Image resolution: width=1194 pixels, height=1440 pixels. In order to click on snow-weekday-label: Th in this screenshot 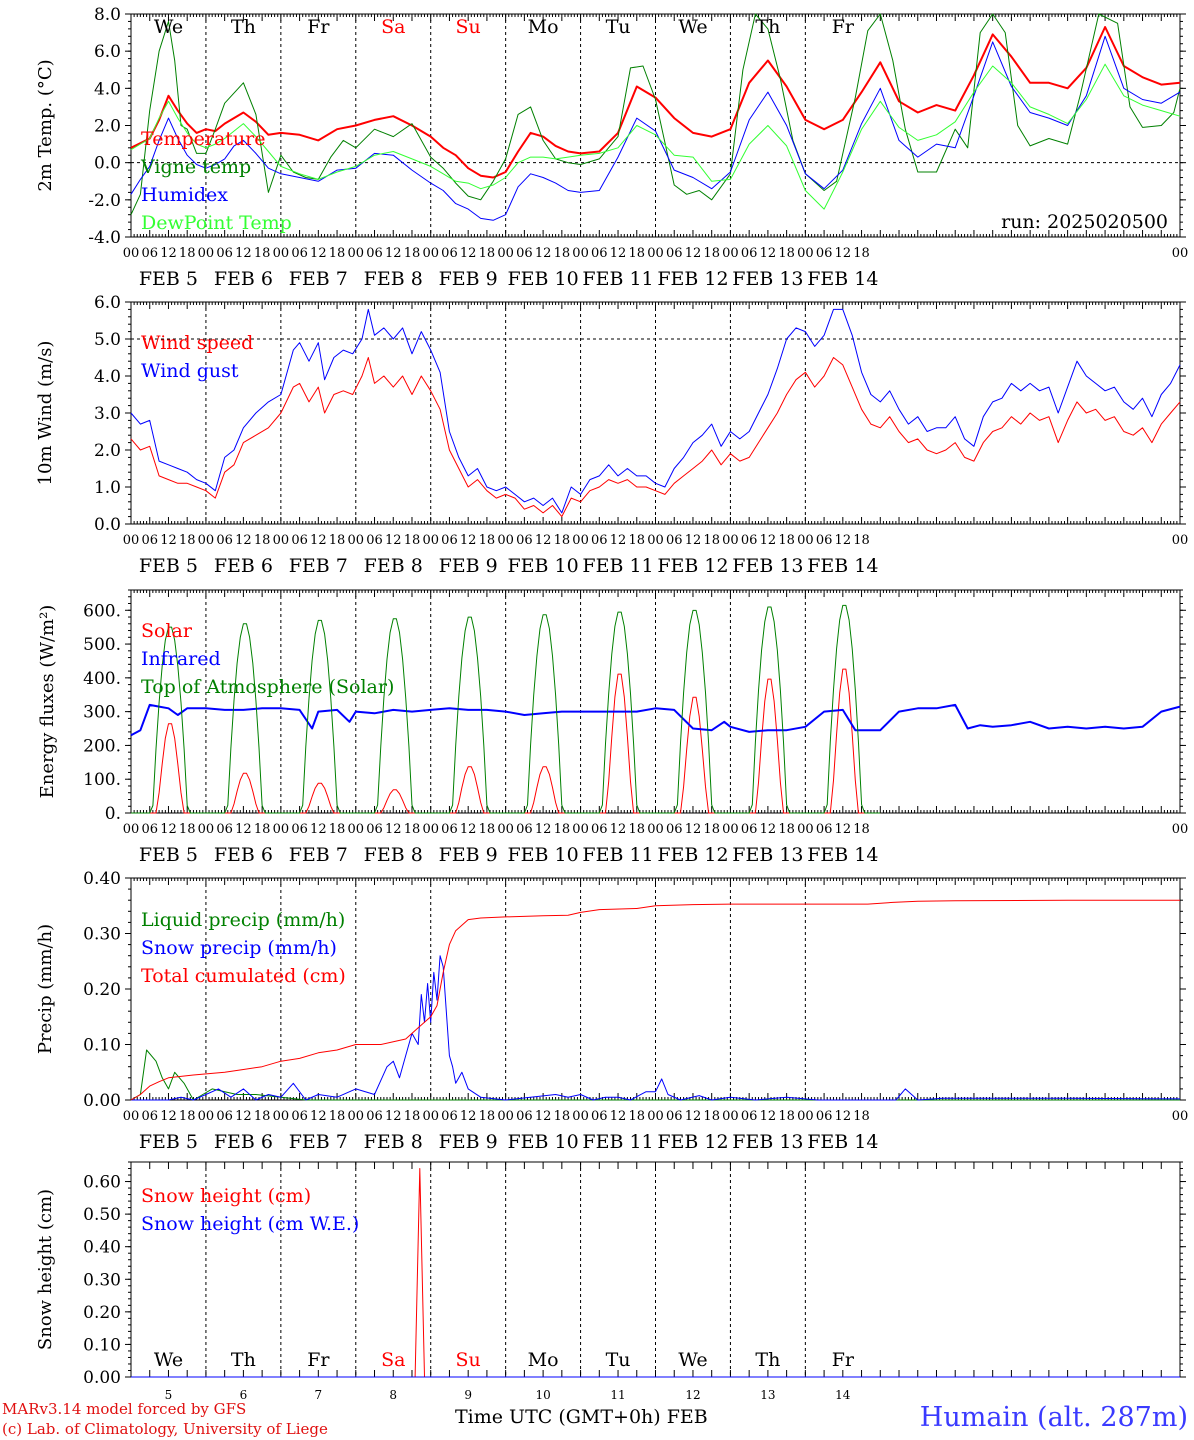, I will do `click(767, 1360)`.